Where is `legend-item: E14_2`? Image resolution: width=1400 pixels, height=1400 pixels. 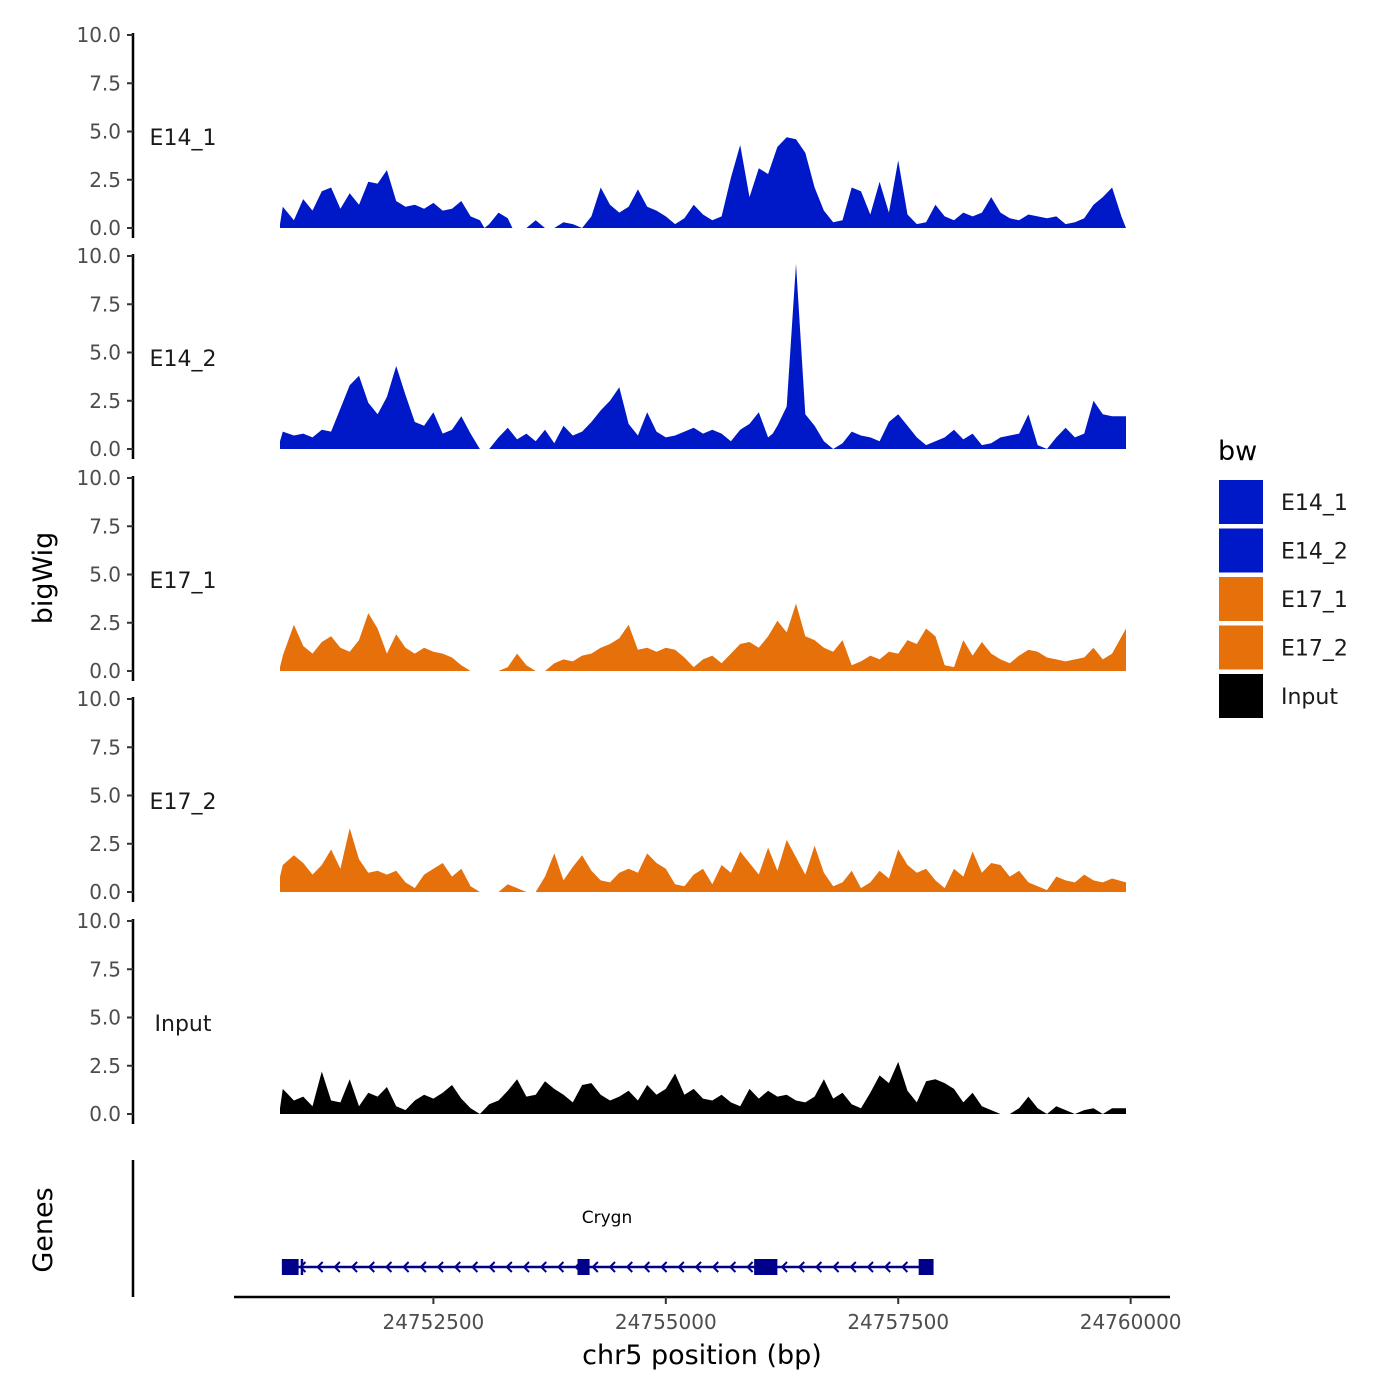
legend-item: E14_2 is located at coordinates (1283, 550).